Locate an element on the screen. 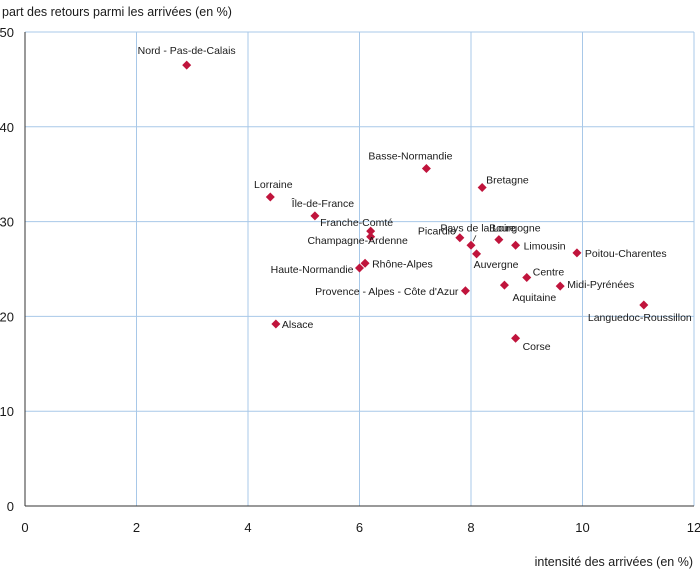 Image resolution: width=700 pixels, height=570 pixels. point-label: Pays de la Loire is located at coordinates (477, 228).